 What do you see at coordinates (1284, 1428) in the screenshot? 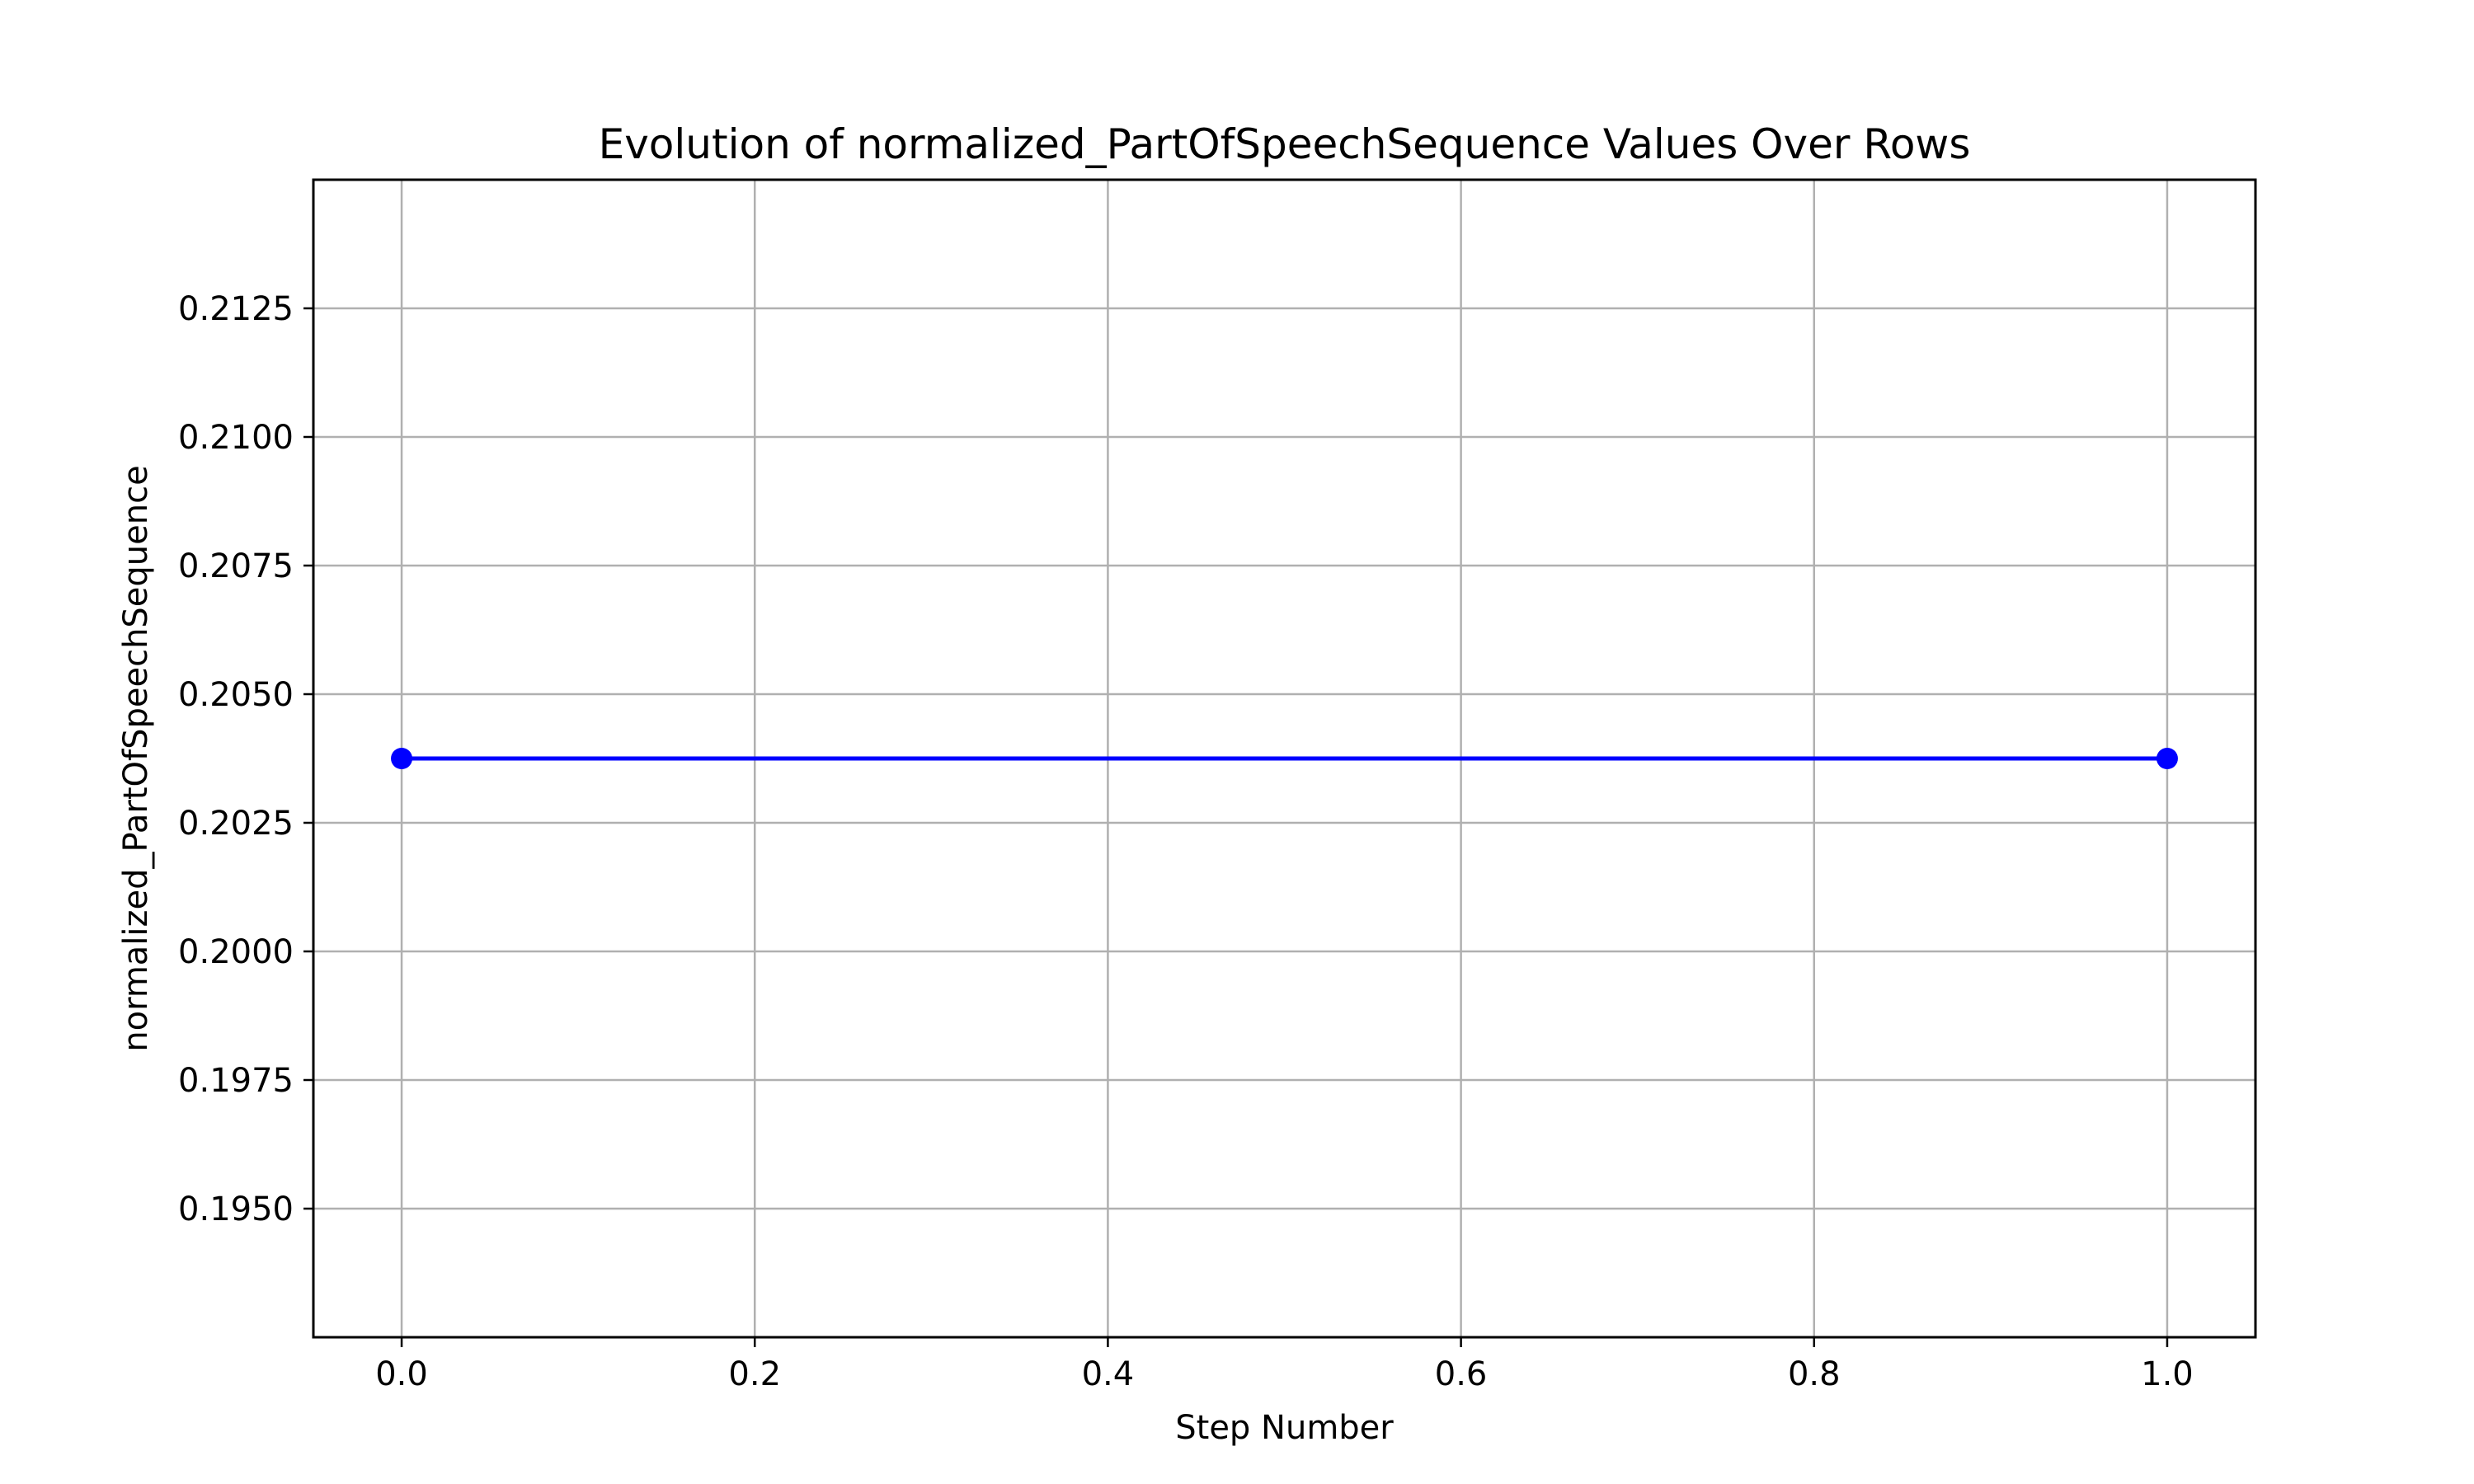
I see `x-axis-label: Step Number` at bounding box center [1284, 1428].